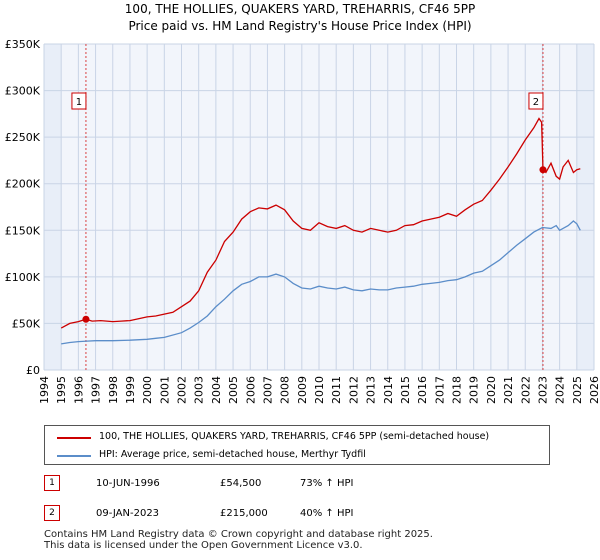 The height and width of the screenshot is (560, 600). Describe the element at coordinates (52, 483) in the screenshot. I see `sale-badge: 1` at that location.